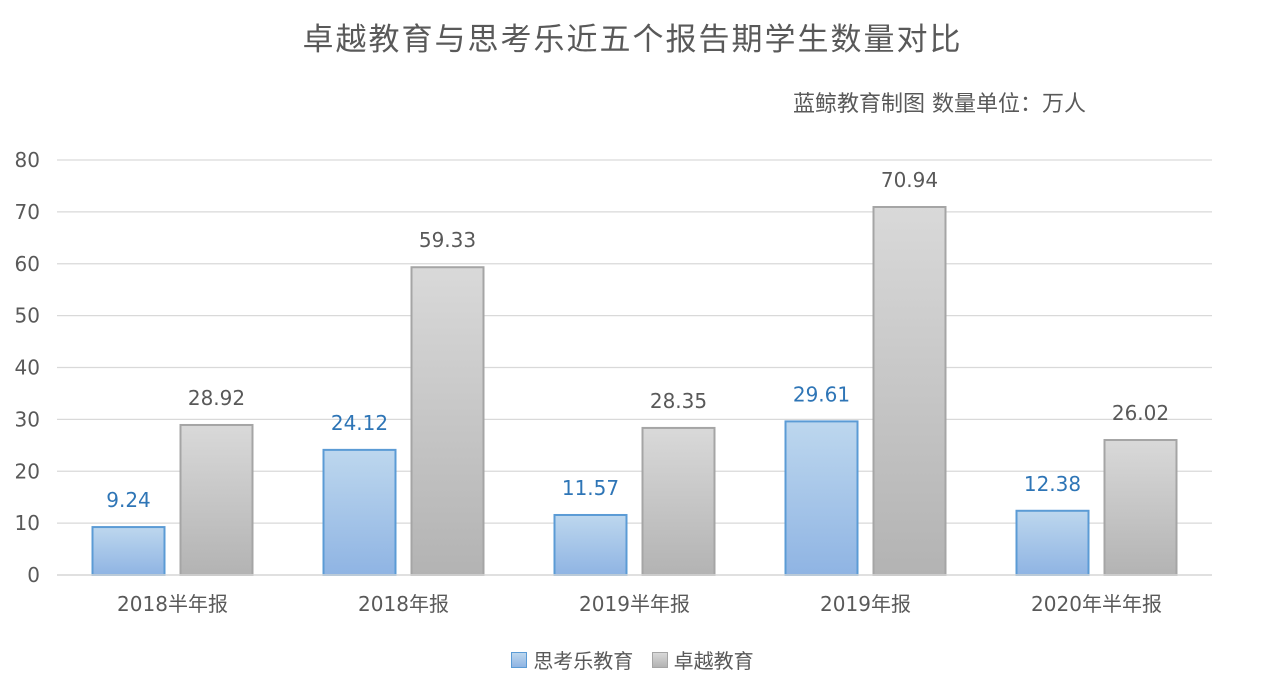 This screenshot has width=1265, height=697. What do you see at coordinates (865, 604) in the screenshot?
I see `x-tick-label-3: 2019年报` at bounding box center [865, 604].